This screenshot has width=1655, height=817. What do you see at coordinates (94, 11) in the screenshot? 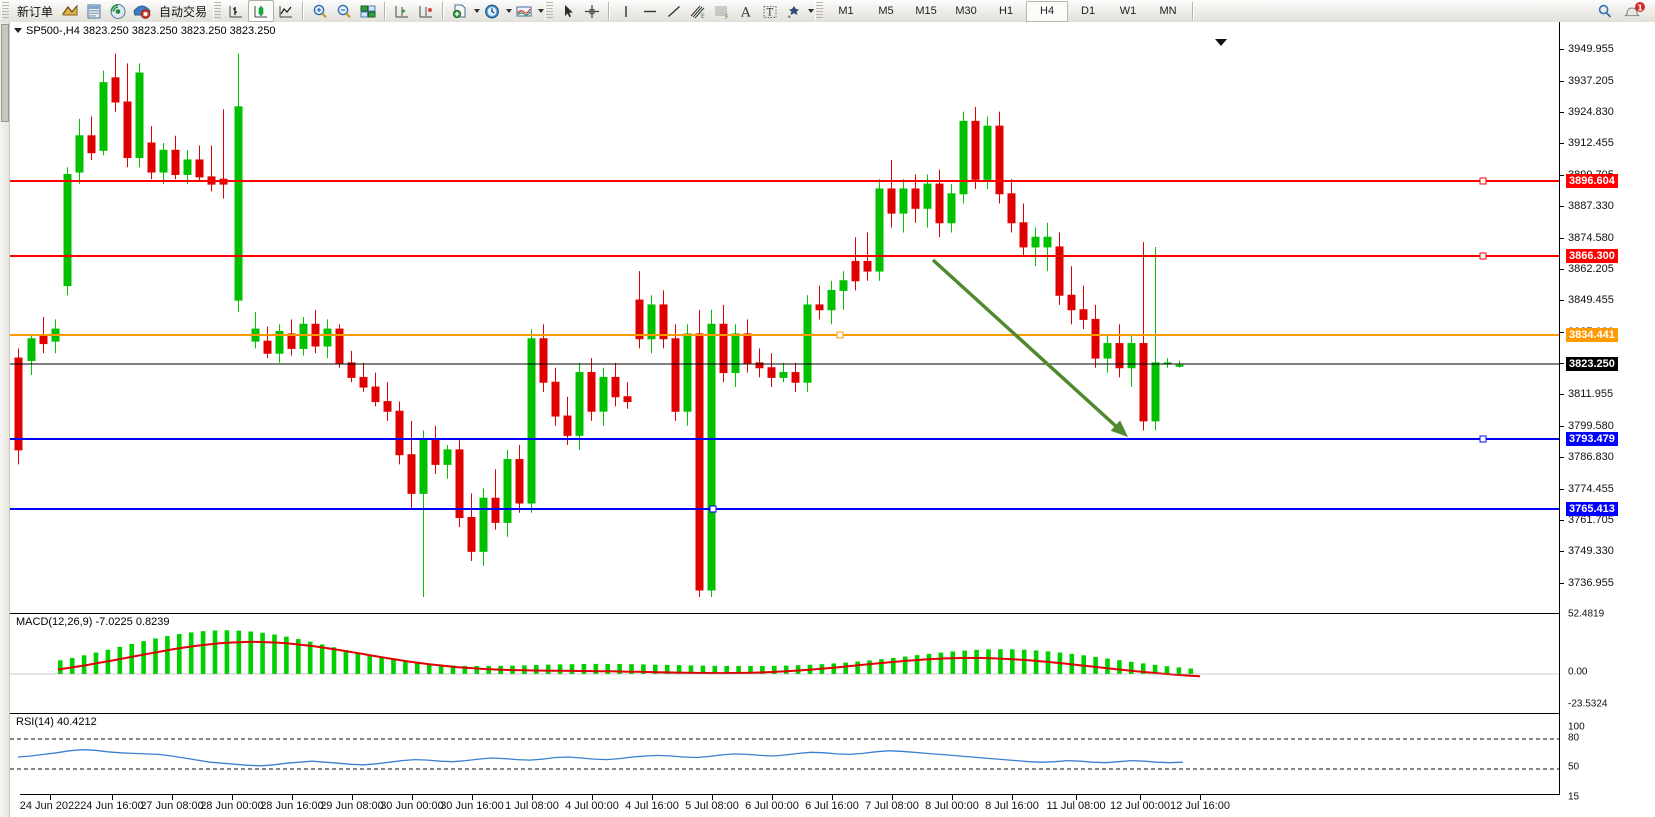
I see `market-watch-icon` at bounding box center [94, 11].